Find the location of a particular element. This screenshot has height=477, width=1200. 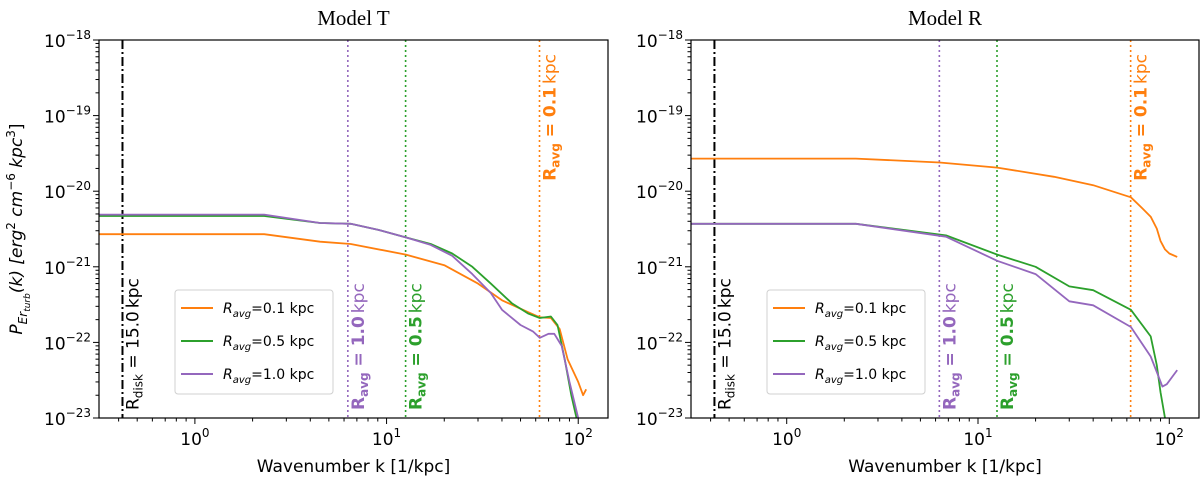

ylabel-text: ] is located at coordinates (17, 126).